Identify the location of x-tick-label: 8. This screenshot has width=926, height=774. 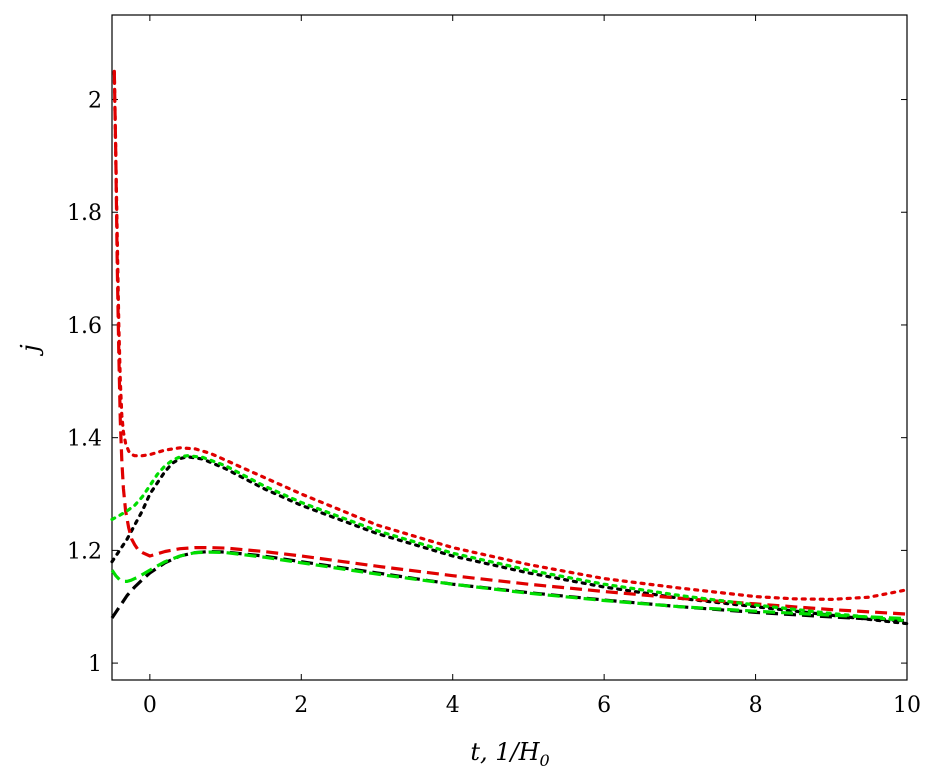
(756, 705).